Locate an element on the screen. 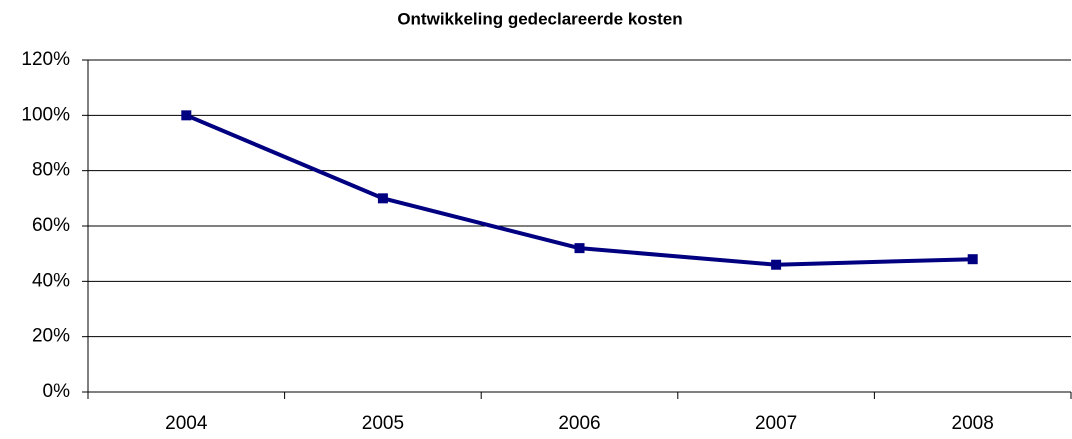 Image resolution: width=1072 pixels, height=439 pixels. y-tick-label: 40% is located at coordinates (51, 280).